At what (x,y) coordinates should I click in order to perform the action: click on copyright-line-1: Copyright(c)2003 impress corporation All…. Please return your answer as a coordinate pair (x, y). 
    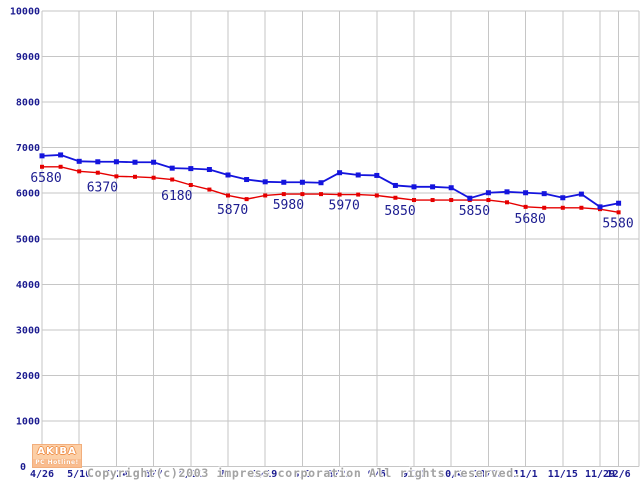
    Looking at the image, I should click on (304, 473).